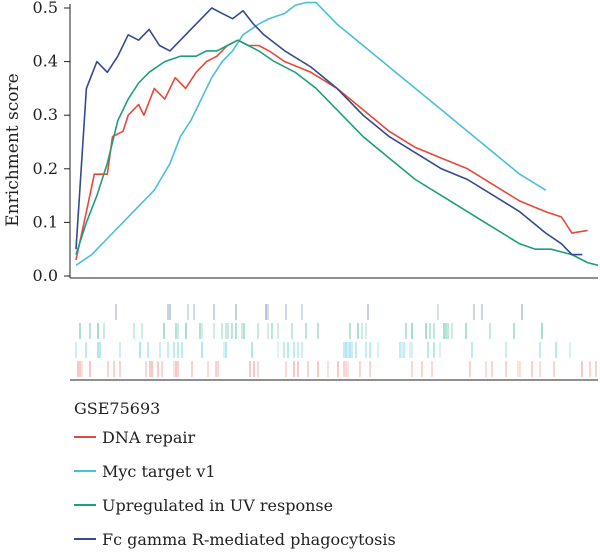  I want to click on legend-item: Myc target v1, so click(235, 471).